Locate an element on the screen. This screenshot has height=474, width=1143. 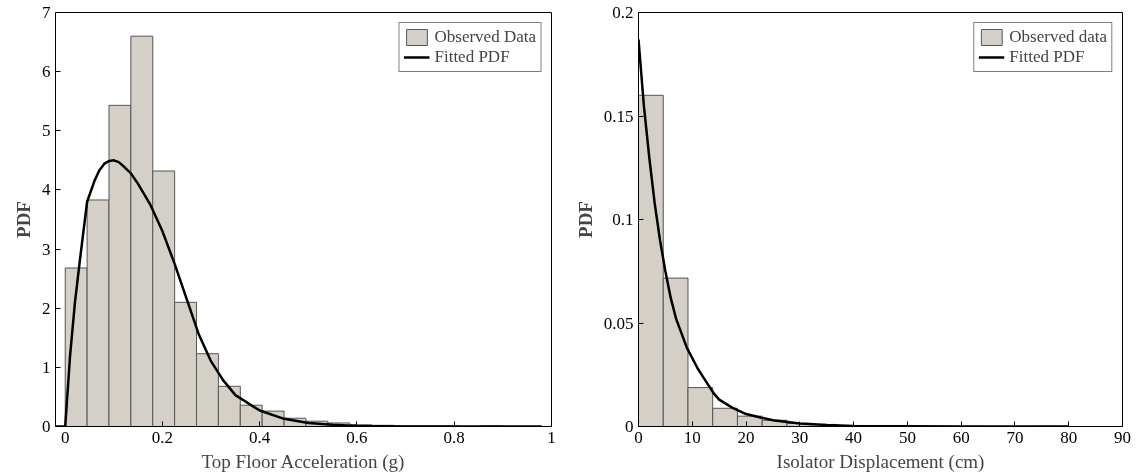
x-axis-title: Isolator Displacement (cm) is located at coordinates (880, 461).